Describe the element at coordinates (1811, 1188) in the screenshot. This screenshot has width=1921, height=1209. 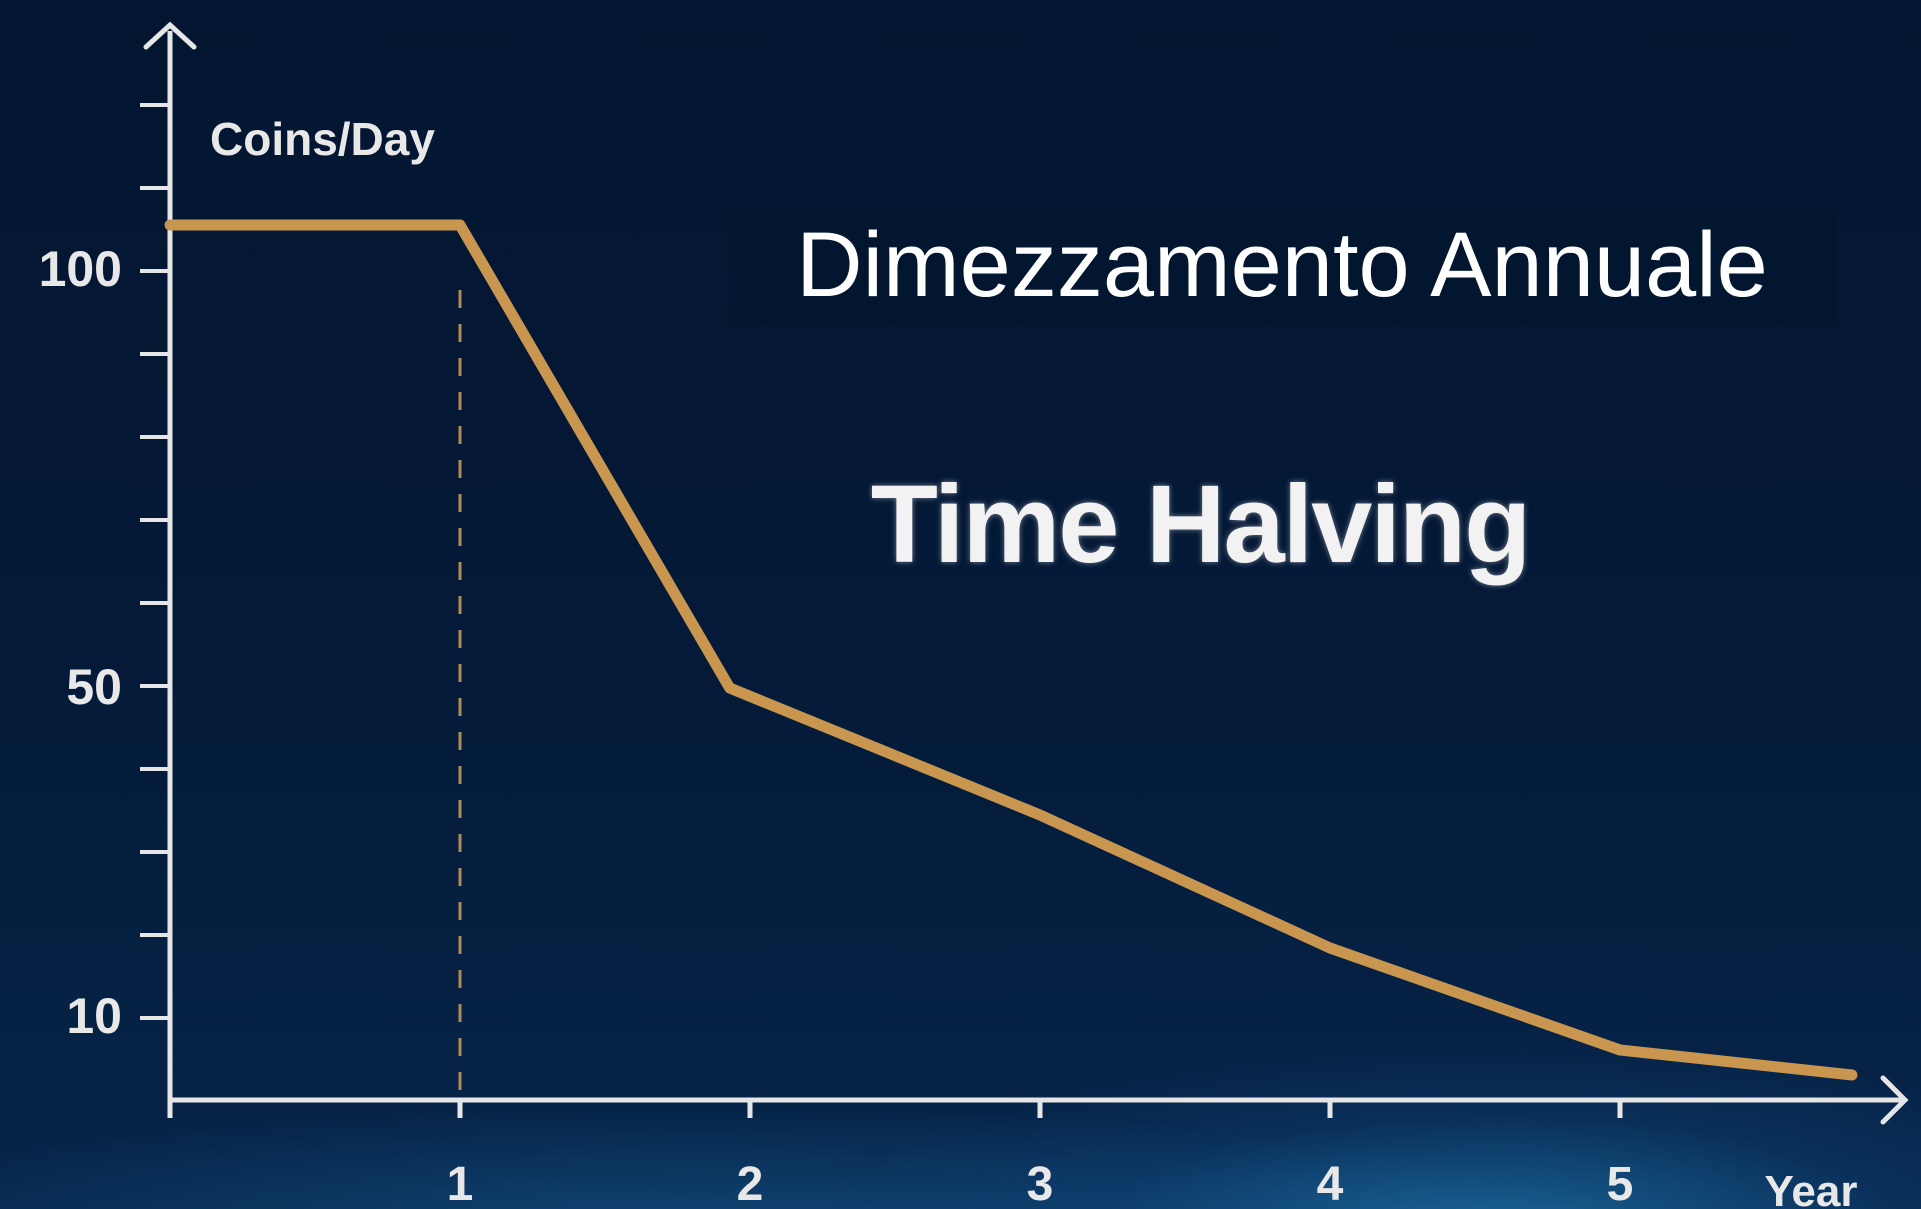
I see `x-axis-title: Year` at that location.